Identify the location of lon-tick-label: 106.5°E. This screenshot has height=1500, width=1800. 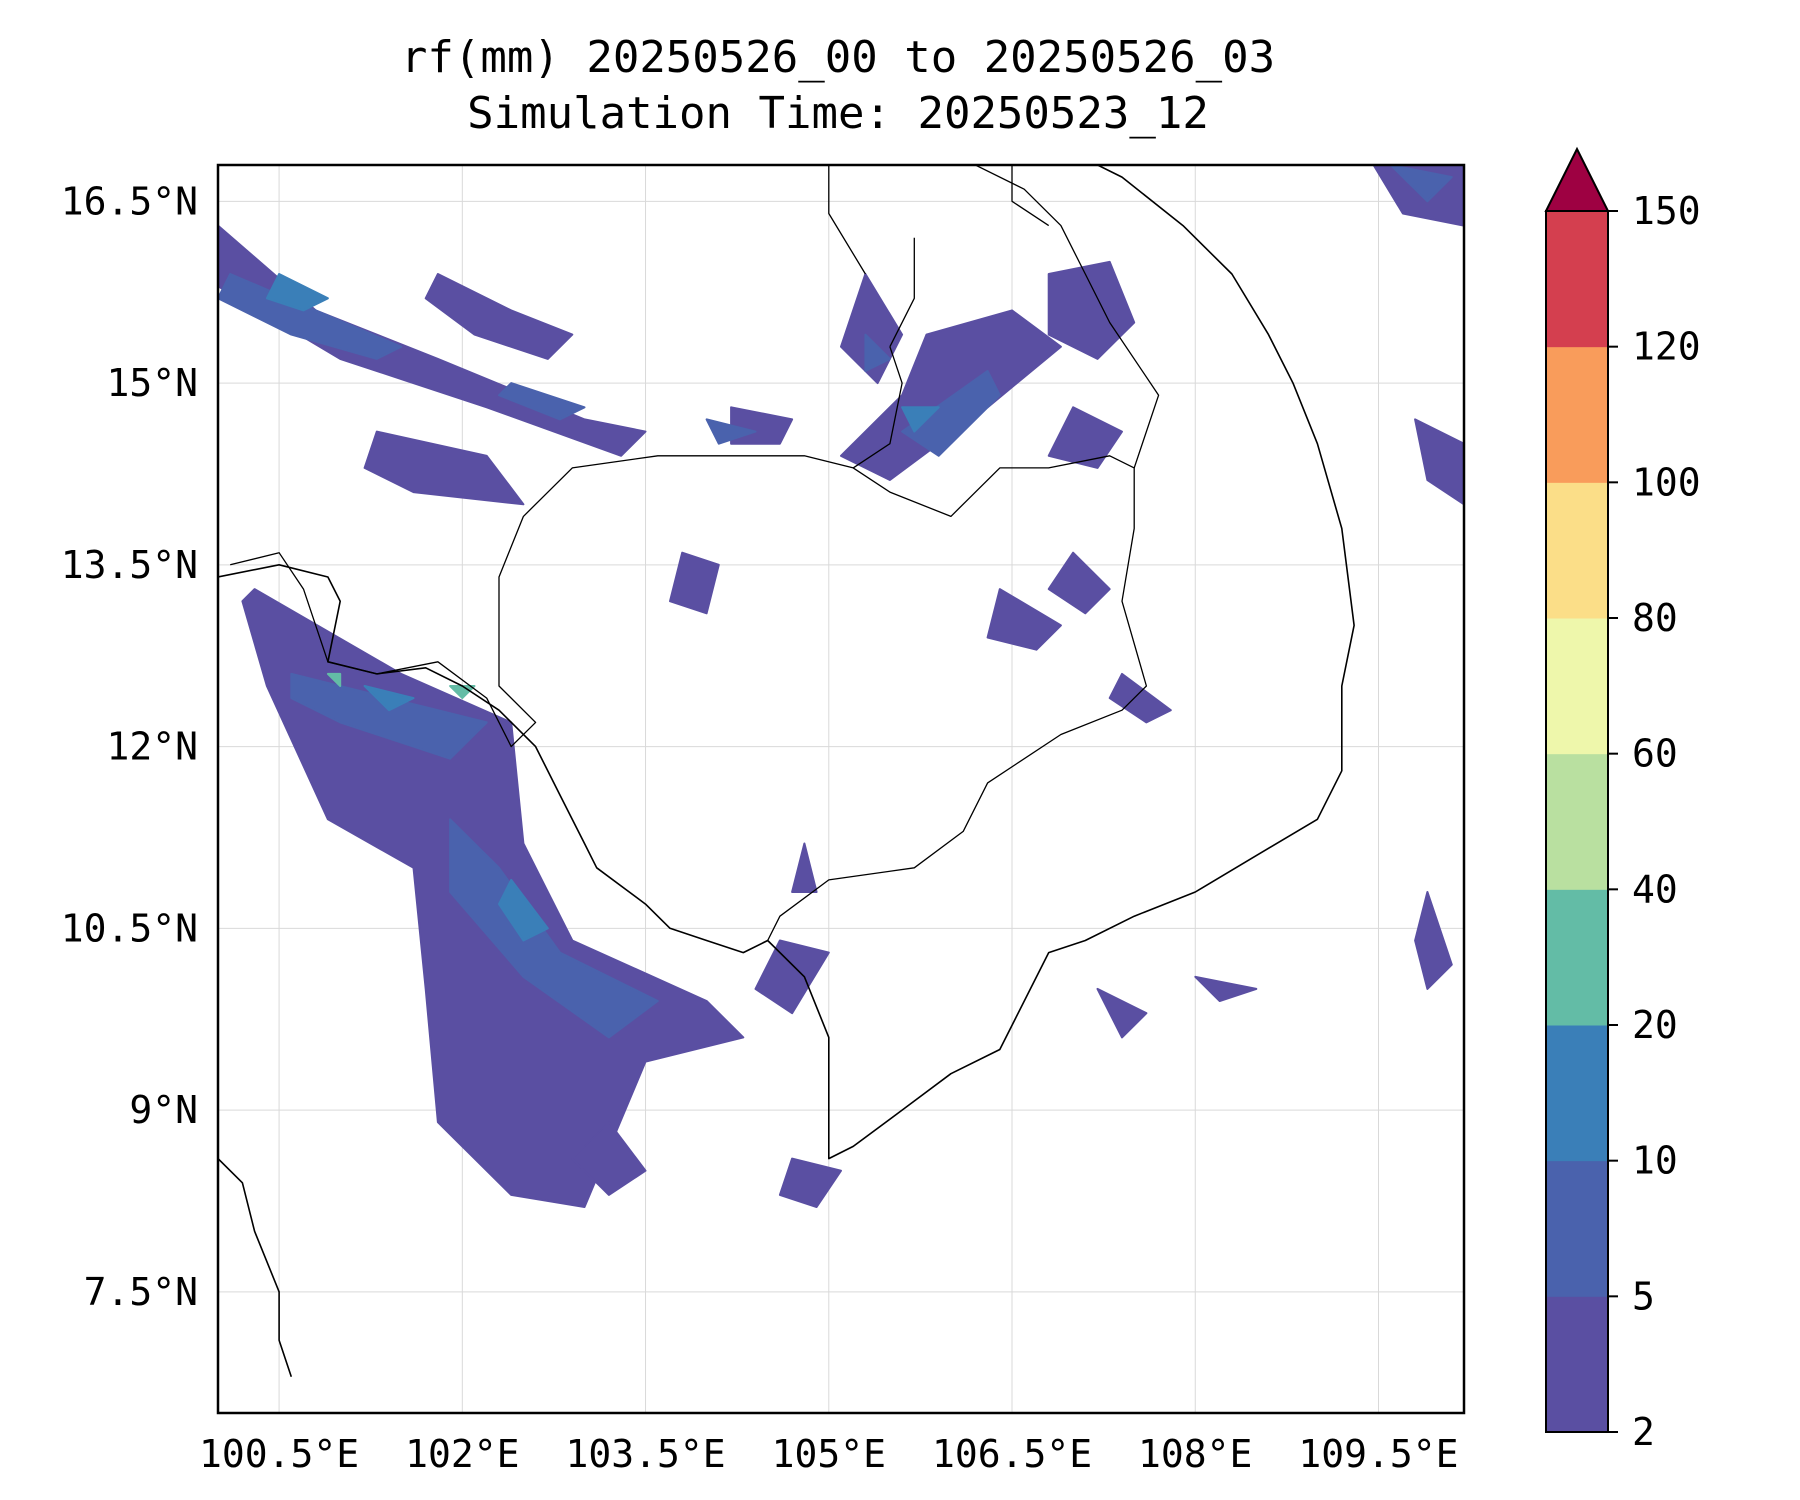
(1012, 1454).